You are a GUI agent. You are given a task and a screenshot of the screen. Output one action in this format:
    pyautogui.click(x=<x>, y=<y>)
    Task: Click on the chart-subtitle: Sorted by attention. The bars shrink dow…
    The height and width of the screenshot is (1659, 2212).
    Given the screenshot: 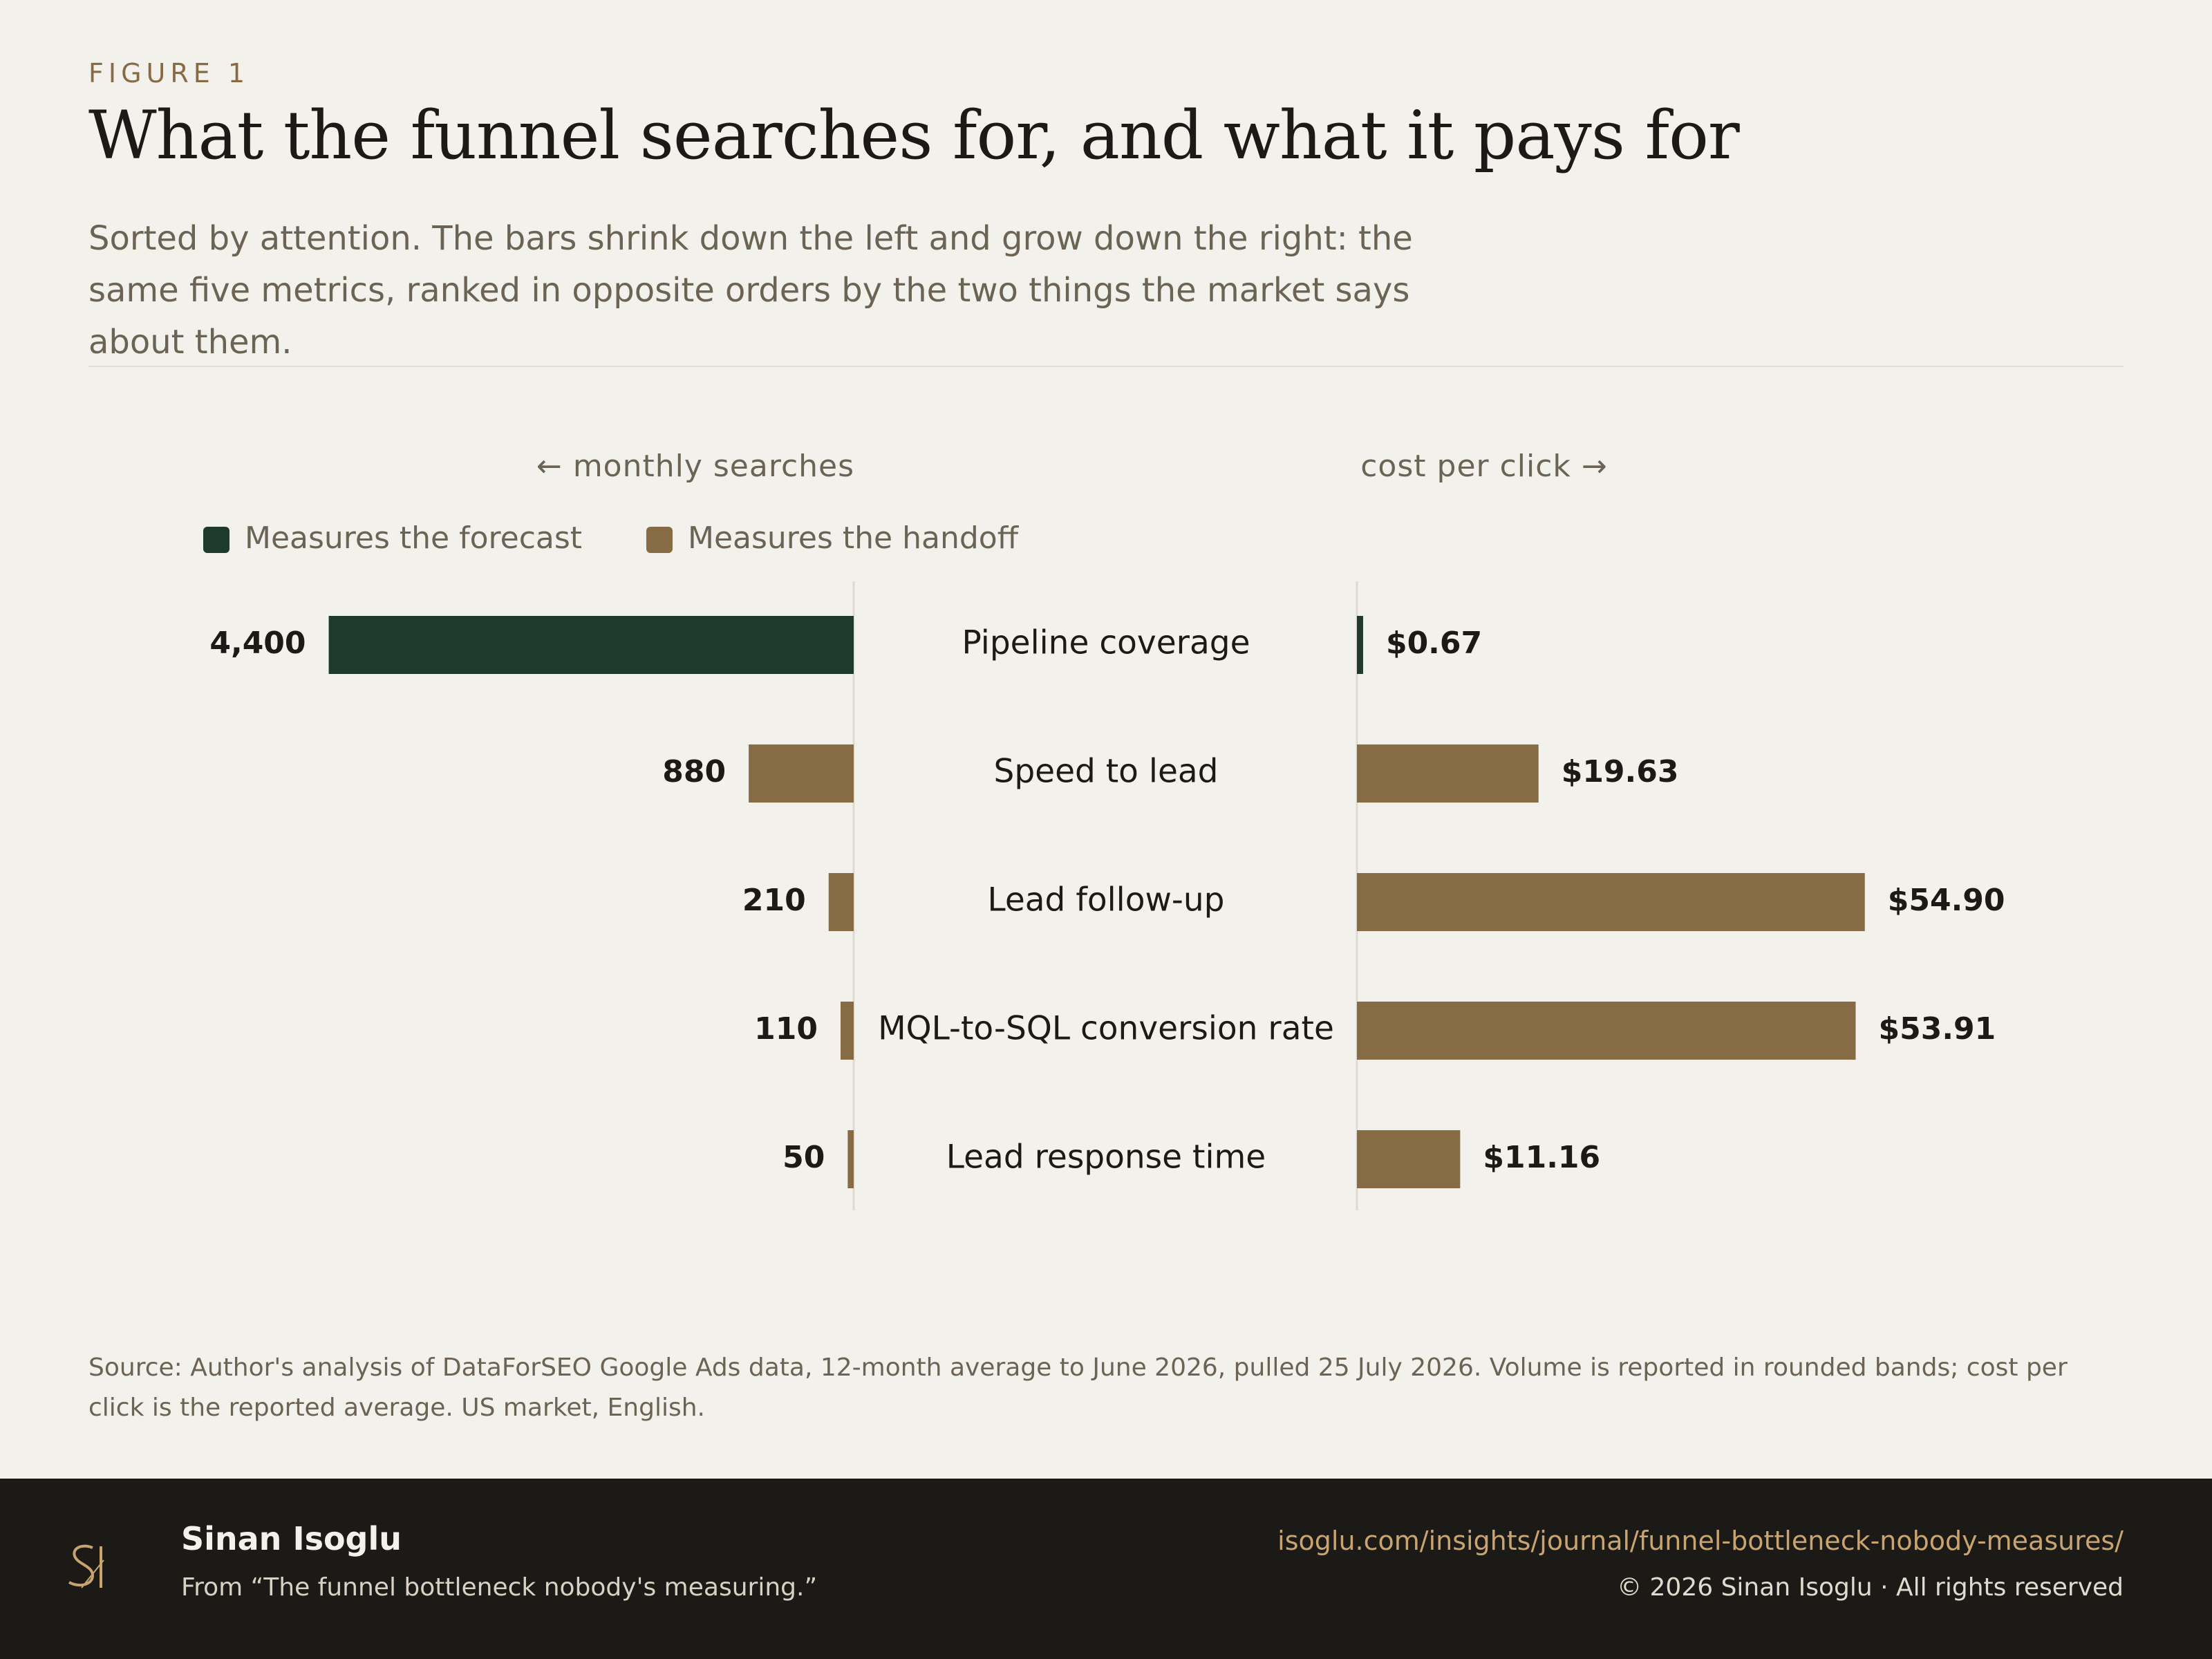 What is the action you would take?
    pyautogui.click(x=751, y=290)
    